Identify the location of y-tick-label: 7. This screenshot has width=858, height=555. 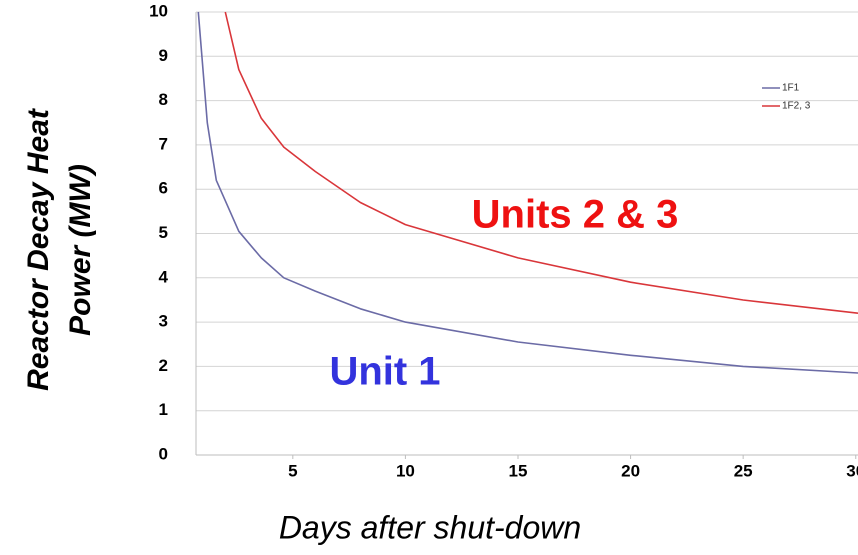
(163, 143).